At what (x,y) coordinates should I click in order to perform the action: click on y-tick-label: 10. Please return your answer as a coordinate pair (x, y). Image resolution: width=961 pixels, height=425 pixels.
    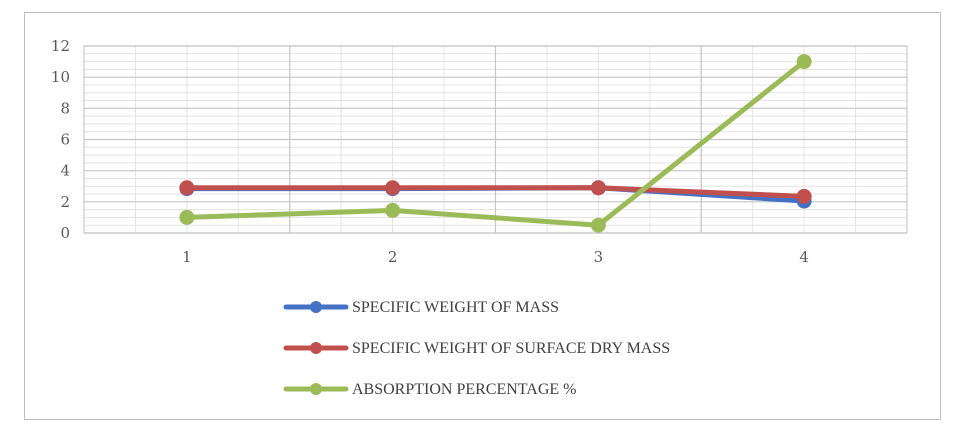
    Looking at the image, I should click on (60, 77).